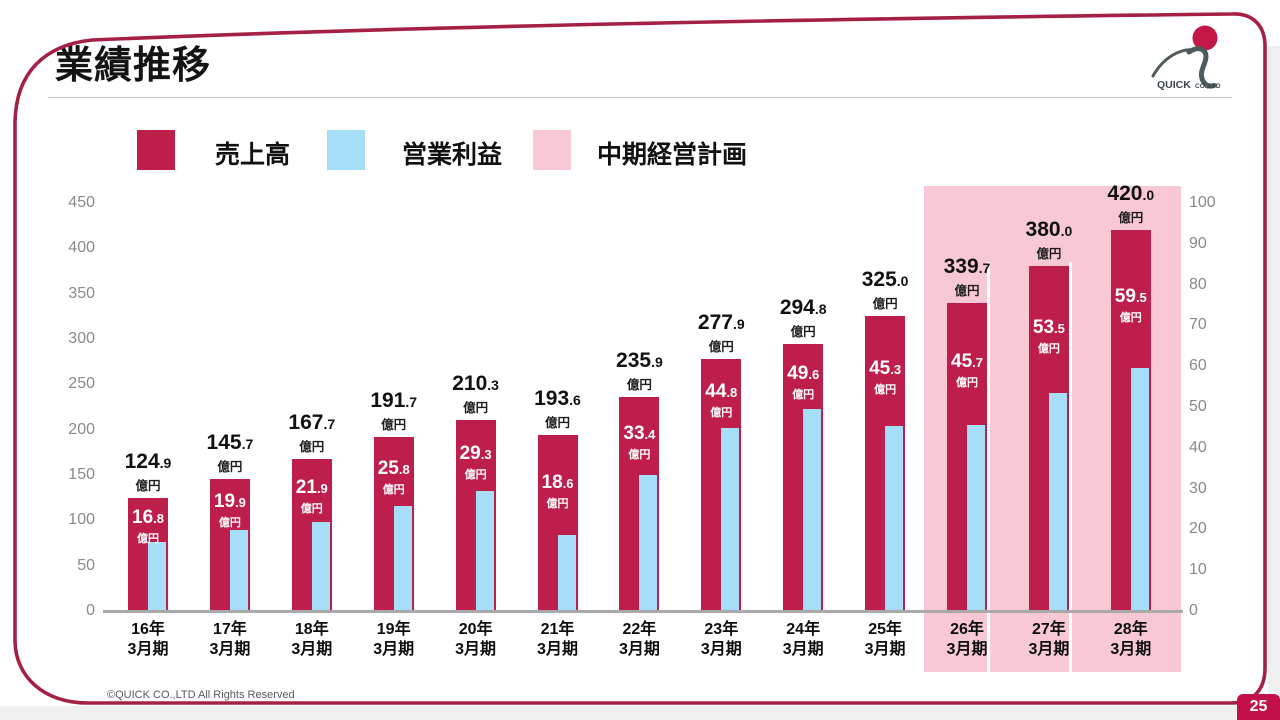 This screenshot has height=720, width=1280. What do you see at coordinates (394, 639) in the screenshot?
I see `x-axis-category-label: 19年 3月期` at bounding box center [394, 639].